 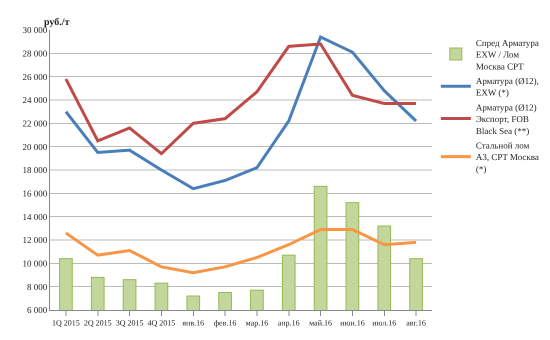 What do you see at coordinates (507, 157) in the screenshot?
I see `legend-label: Стальной лом А3, CPT Москва (*)` at bounding box center [507, 157].